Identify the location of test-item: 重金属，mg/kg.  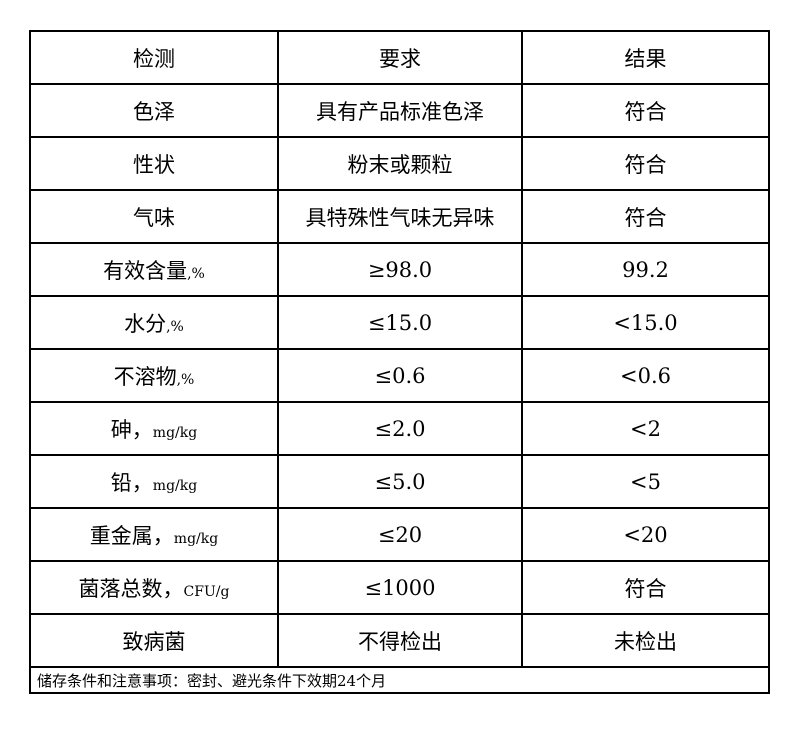
(154, 534).